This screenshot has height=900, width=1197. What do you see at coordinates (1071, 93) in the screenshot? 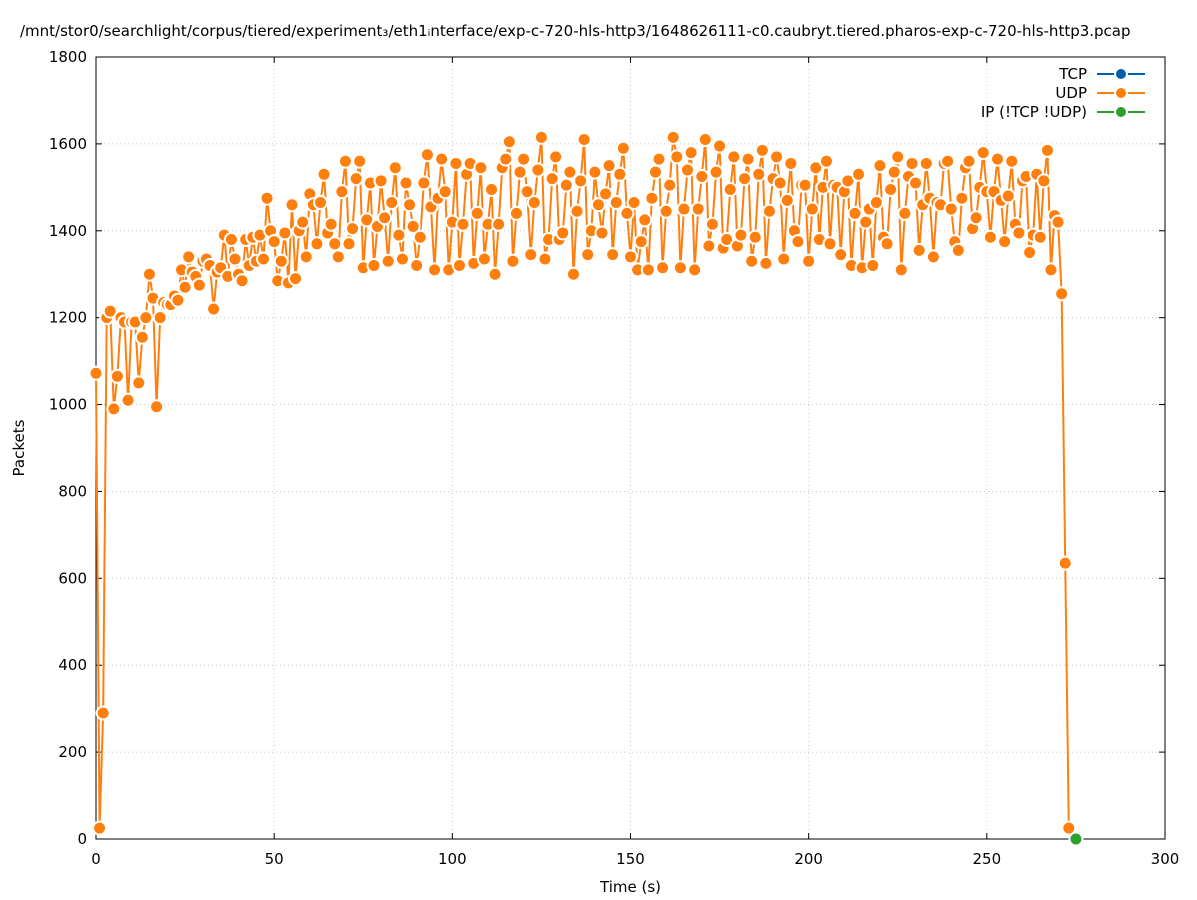
I see `legend-label: UDP` at bounding box center [1071, 93].